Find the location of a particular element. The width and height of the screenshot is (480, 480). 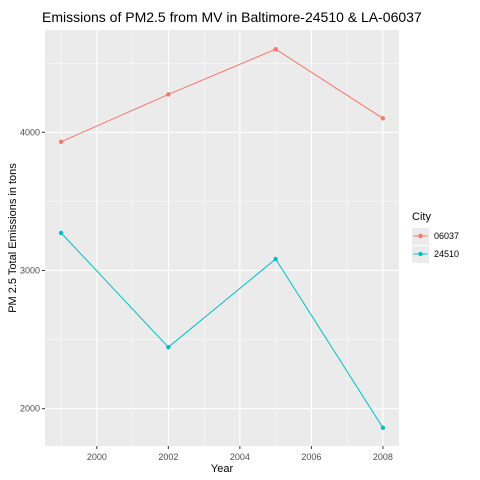

legend-title: City is located at coordinates (421, 217).